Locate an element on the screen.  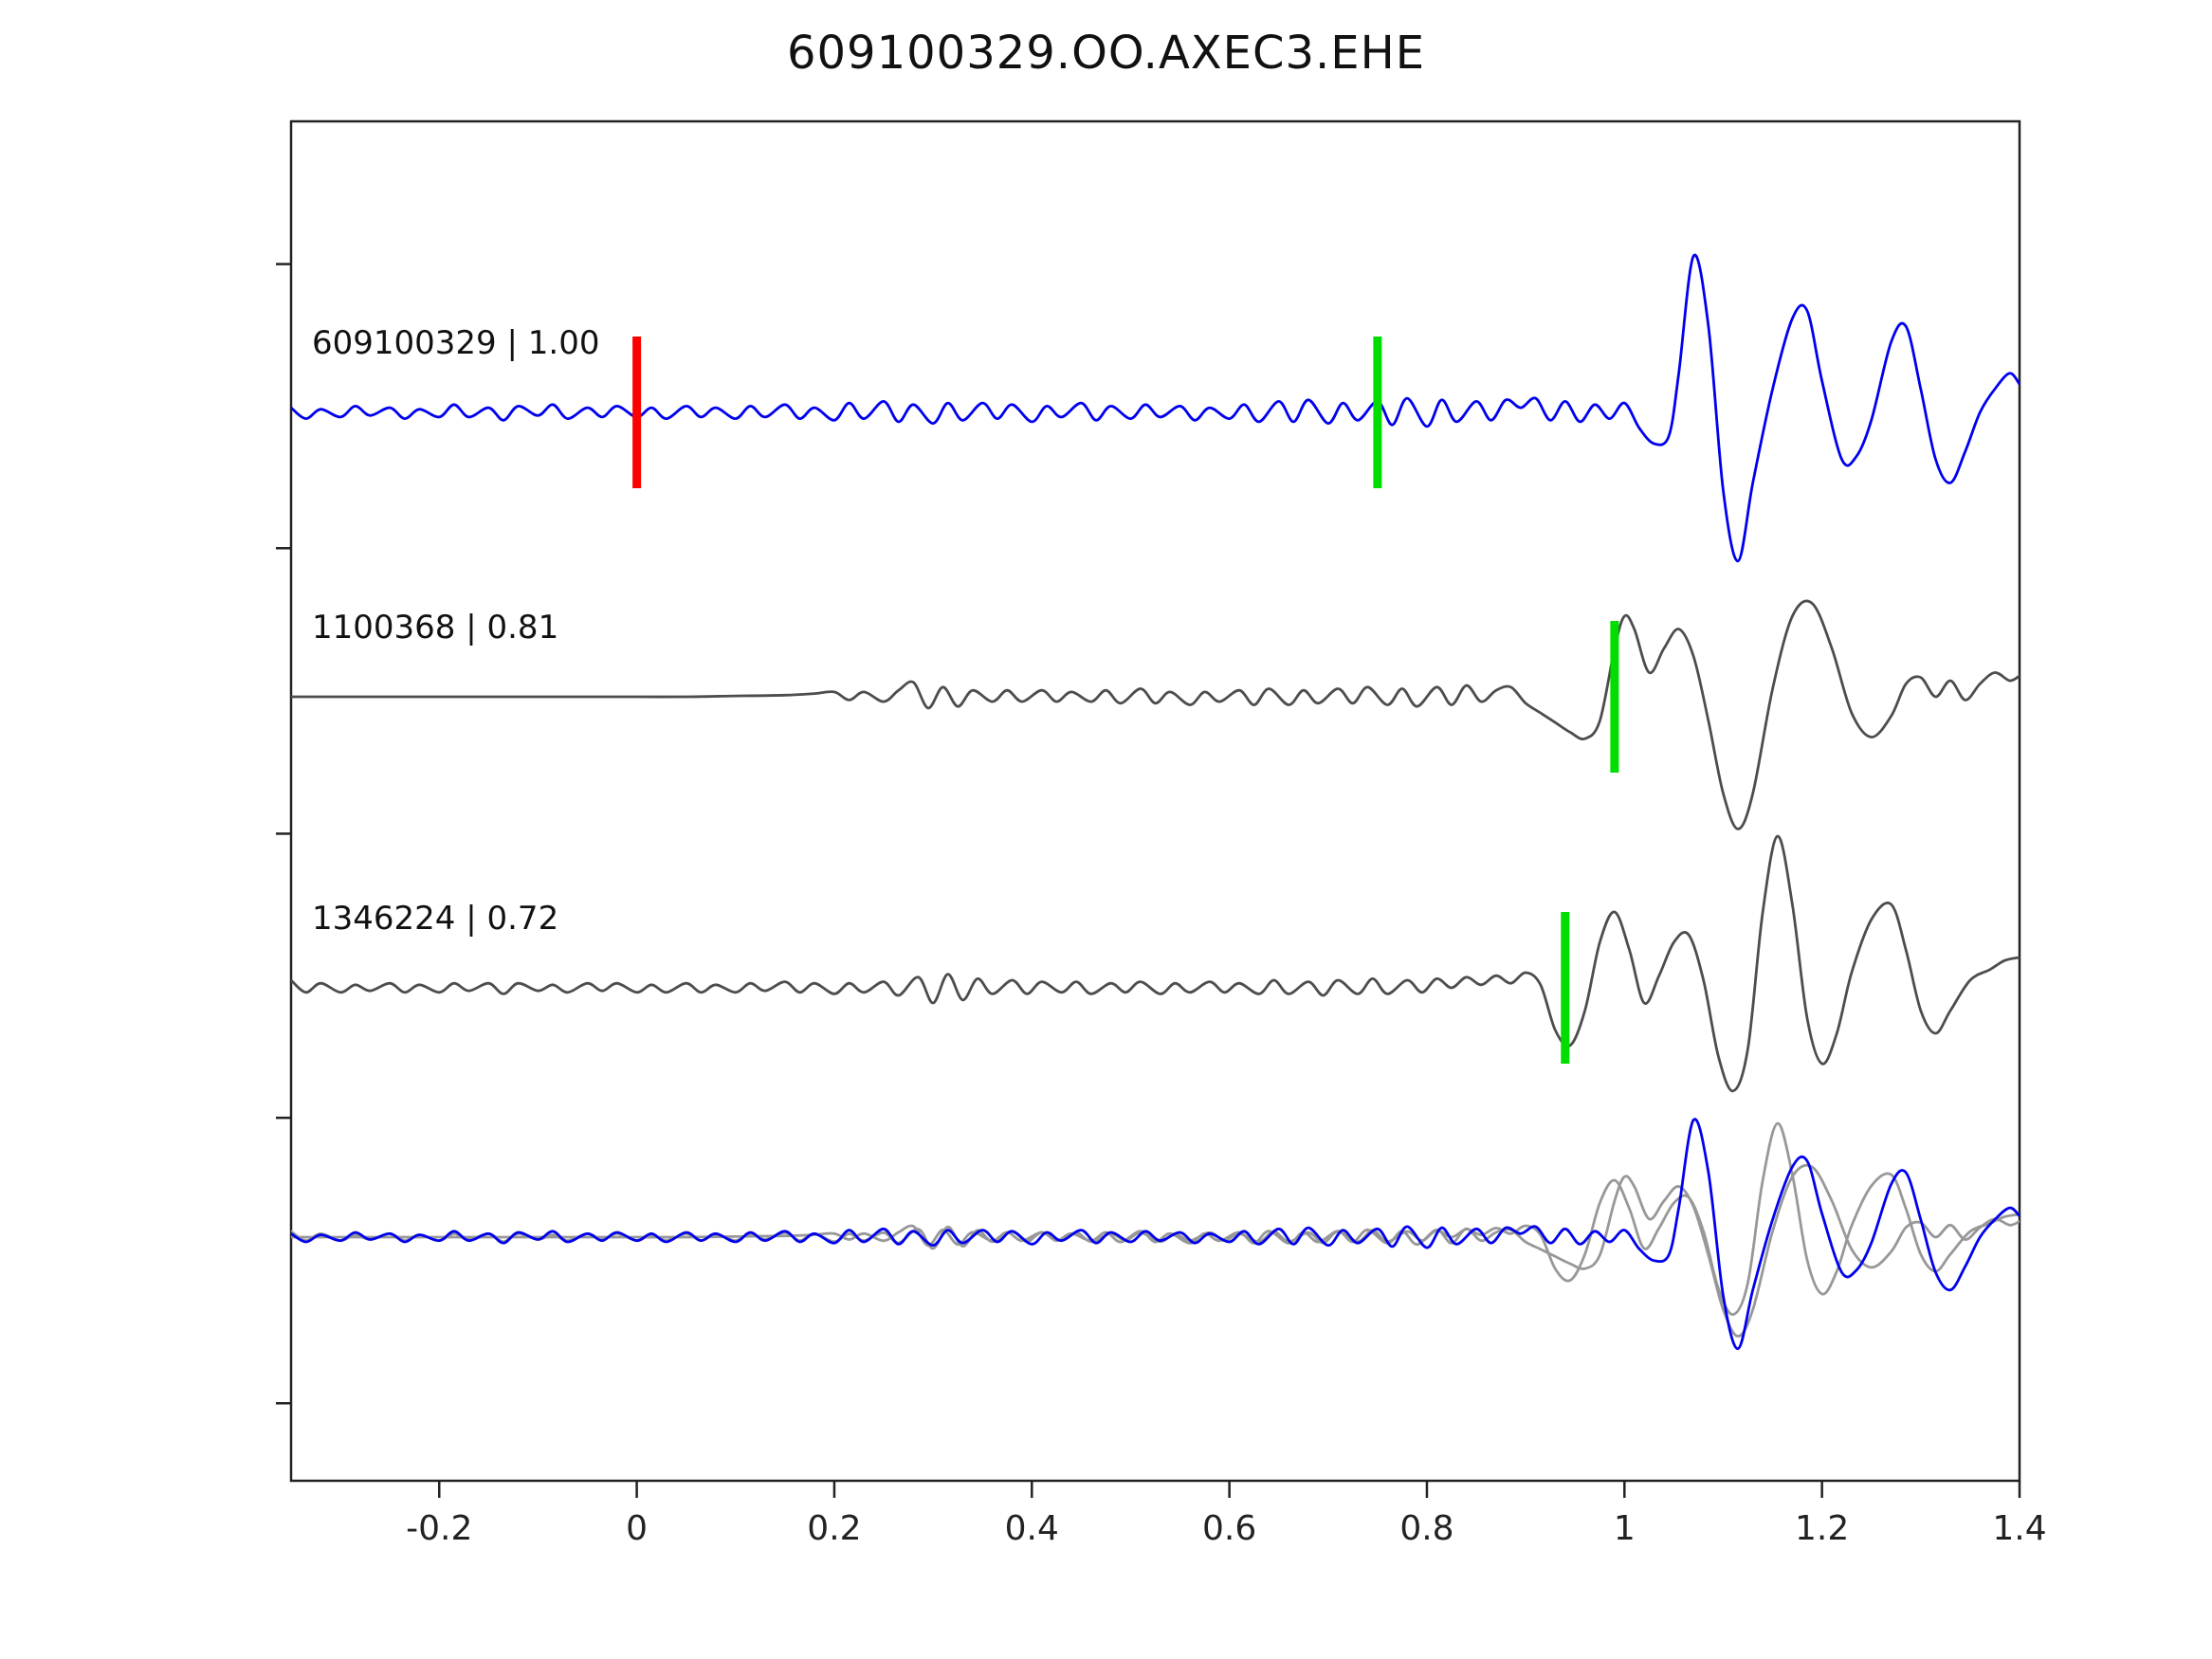
trace-row-1100368: 1100368 | 0.81 is located at coordinates (1155, 714).